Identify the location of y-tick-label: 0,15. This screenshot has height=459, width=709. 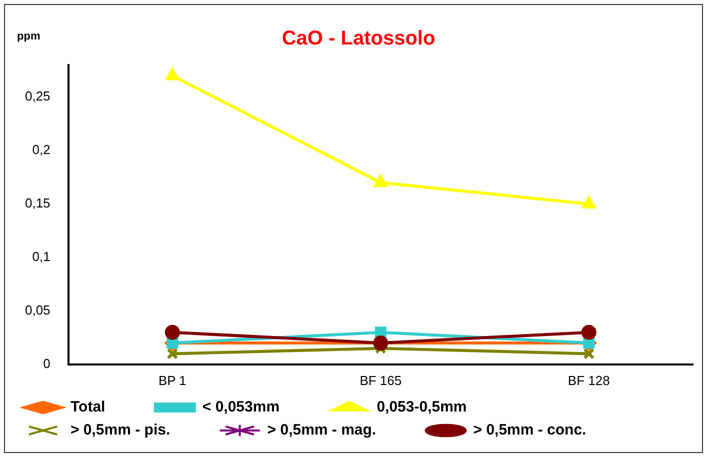
(37, 203).